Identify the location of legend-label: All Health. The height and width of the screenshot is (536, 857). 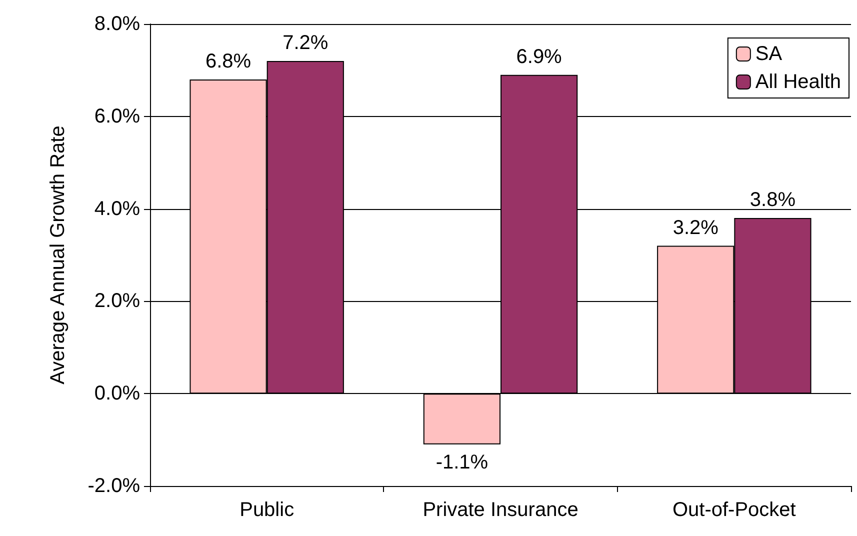
(798, 82).